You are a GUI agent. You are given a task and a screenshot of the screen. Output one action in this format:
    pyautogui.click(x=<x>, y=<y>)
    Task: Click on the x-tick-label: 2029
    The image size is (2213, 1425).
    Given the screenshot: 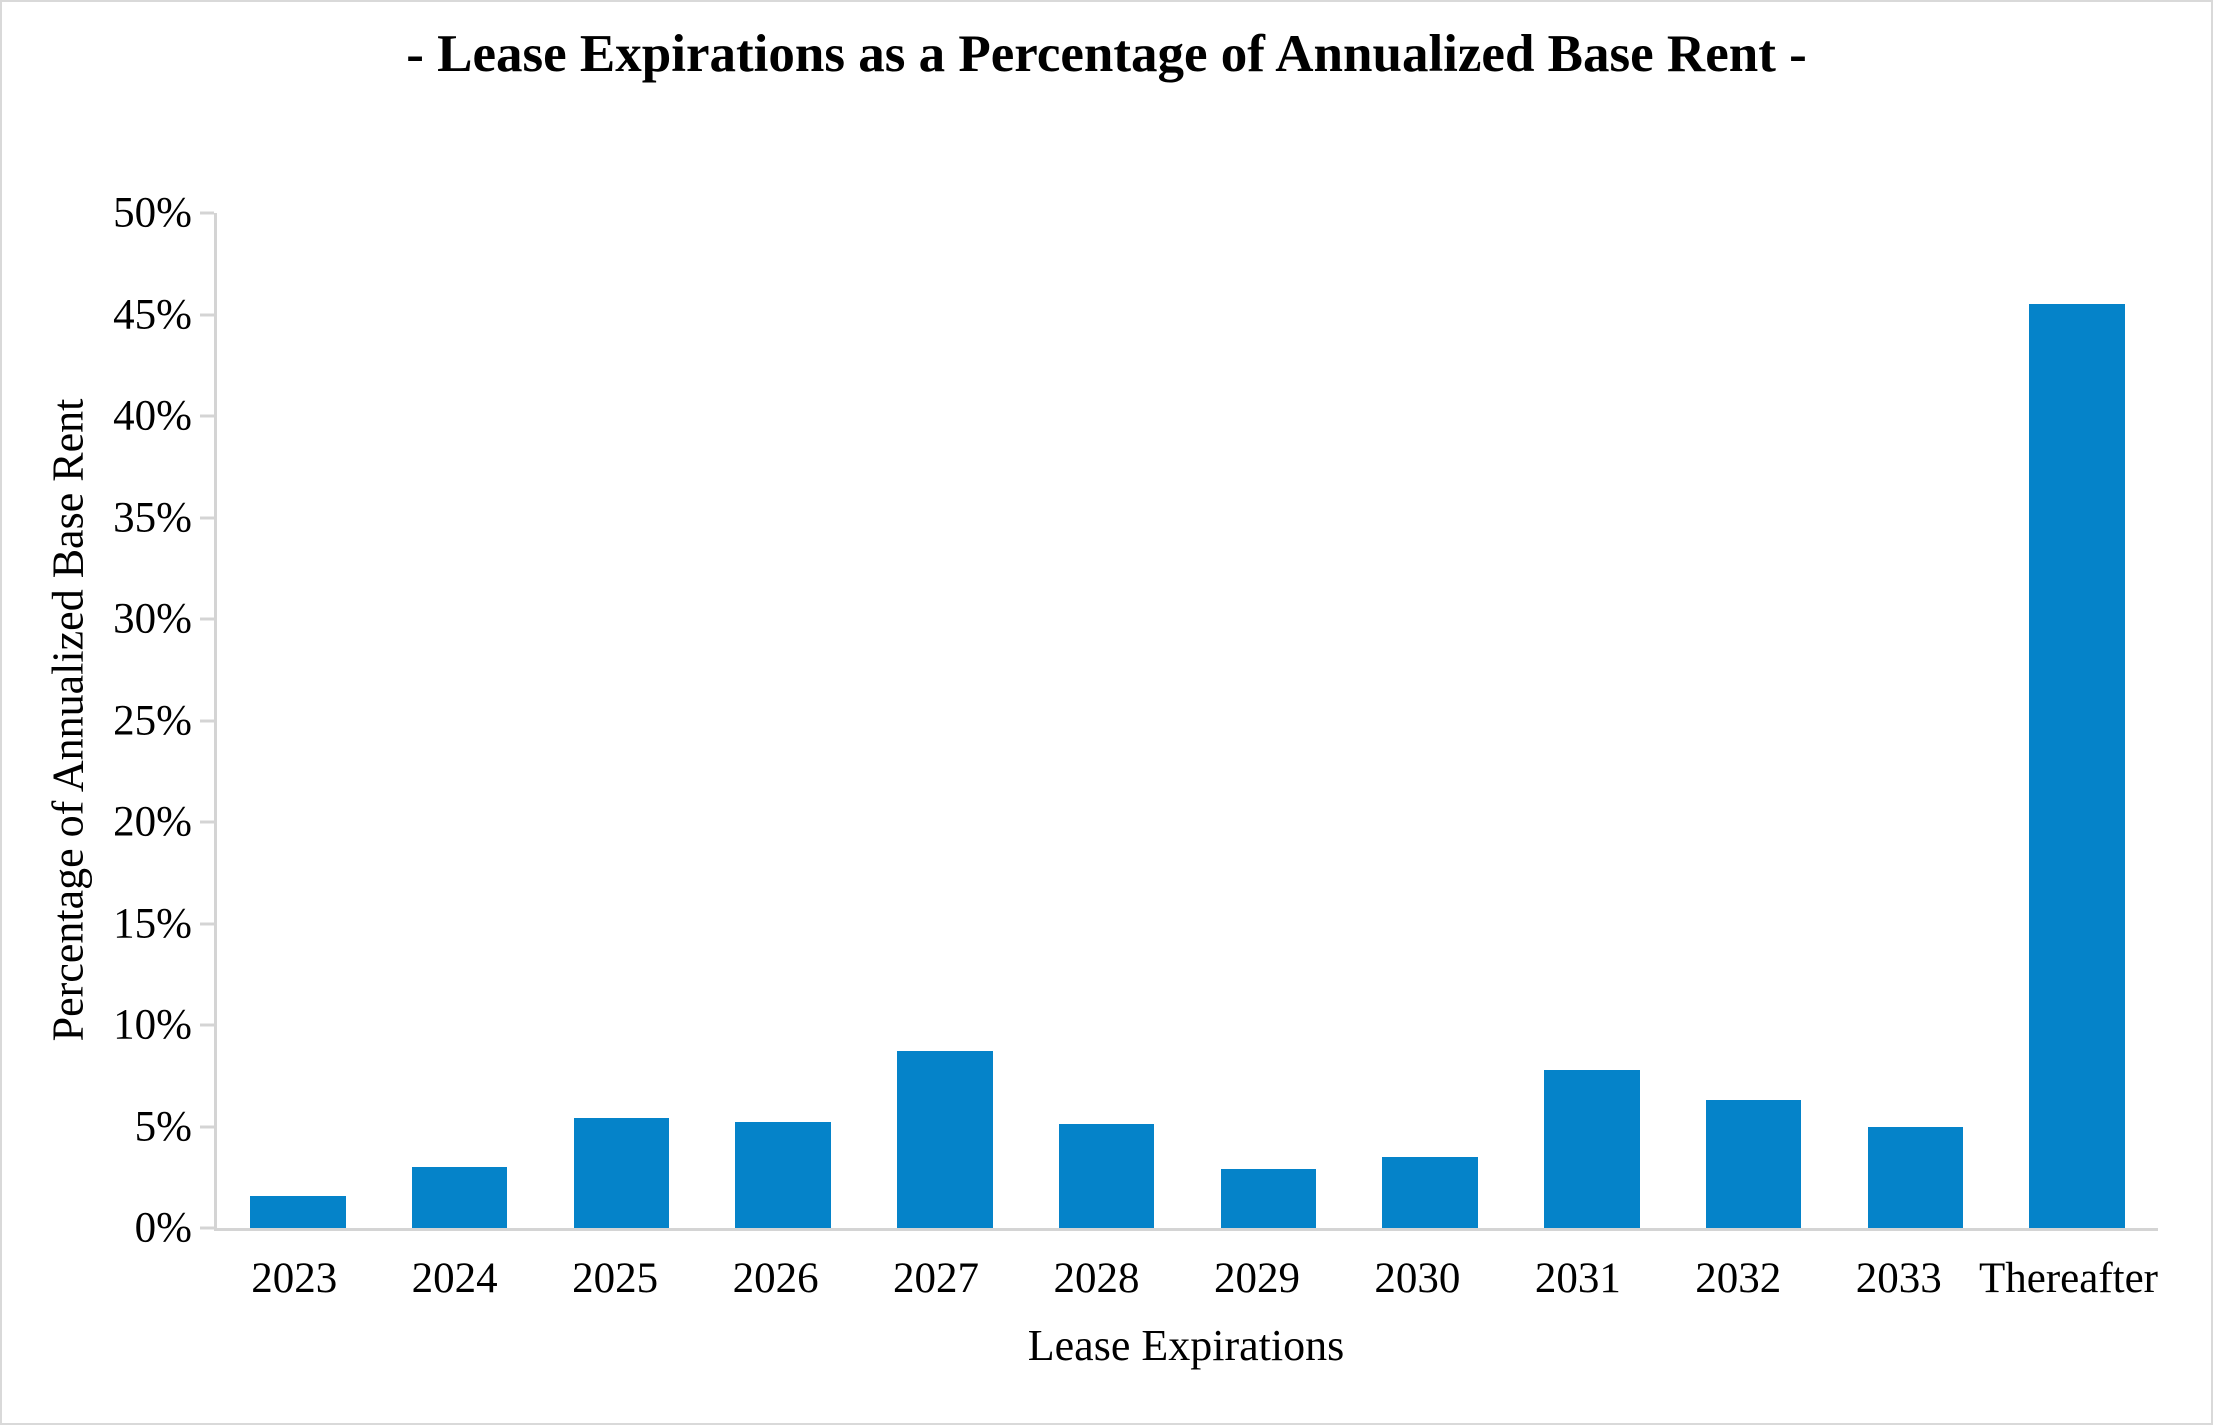 What is the action you would take?
    pyautogui.click(x=1256, y=1278)
    